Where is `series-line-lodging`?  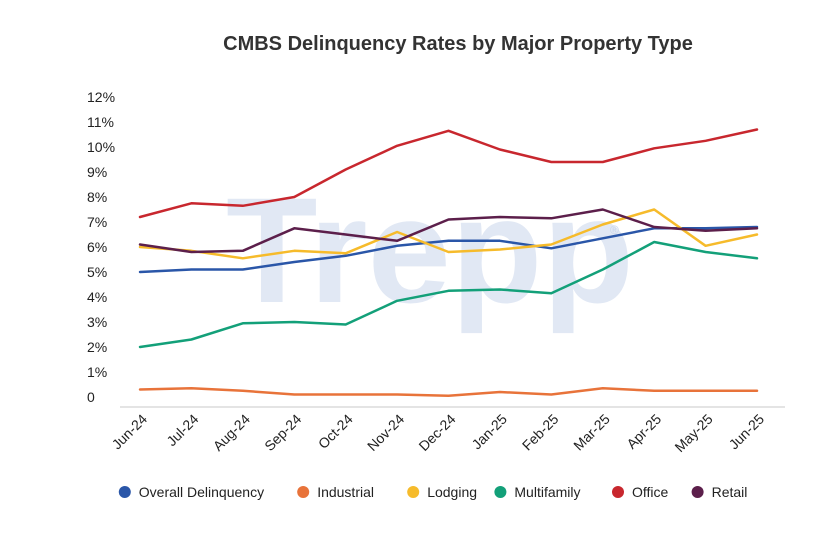 series-line-lodging is located at coordinates (448, 234).